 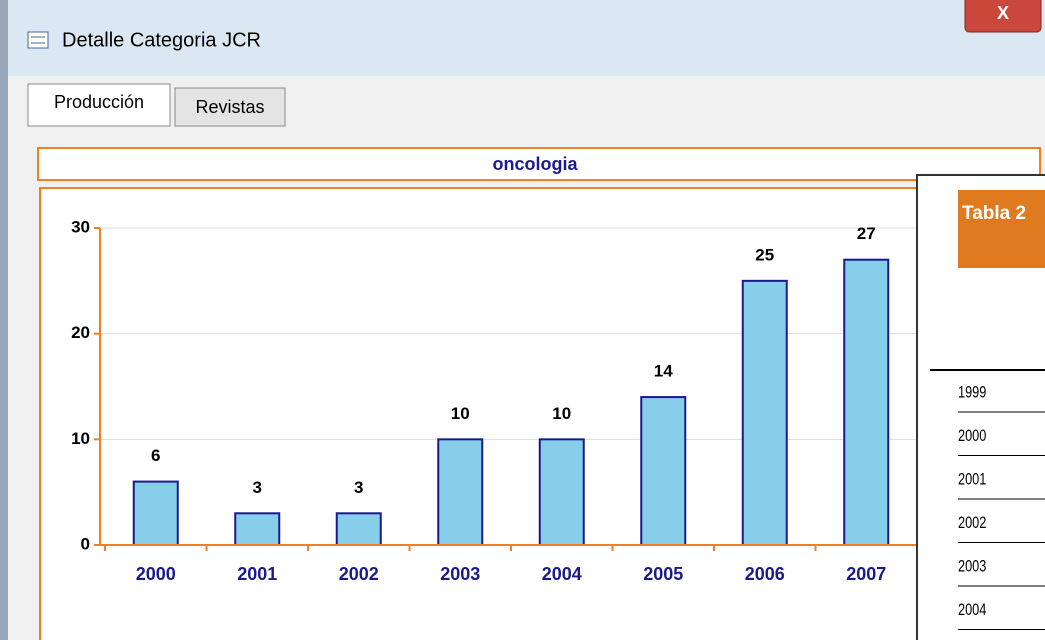 I want to click on x-tick-label: 2005, so click(x=663, y=574).